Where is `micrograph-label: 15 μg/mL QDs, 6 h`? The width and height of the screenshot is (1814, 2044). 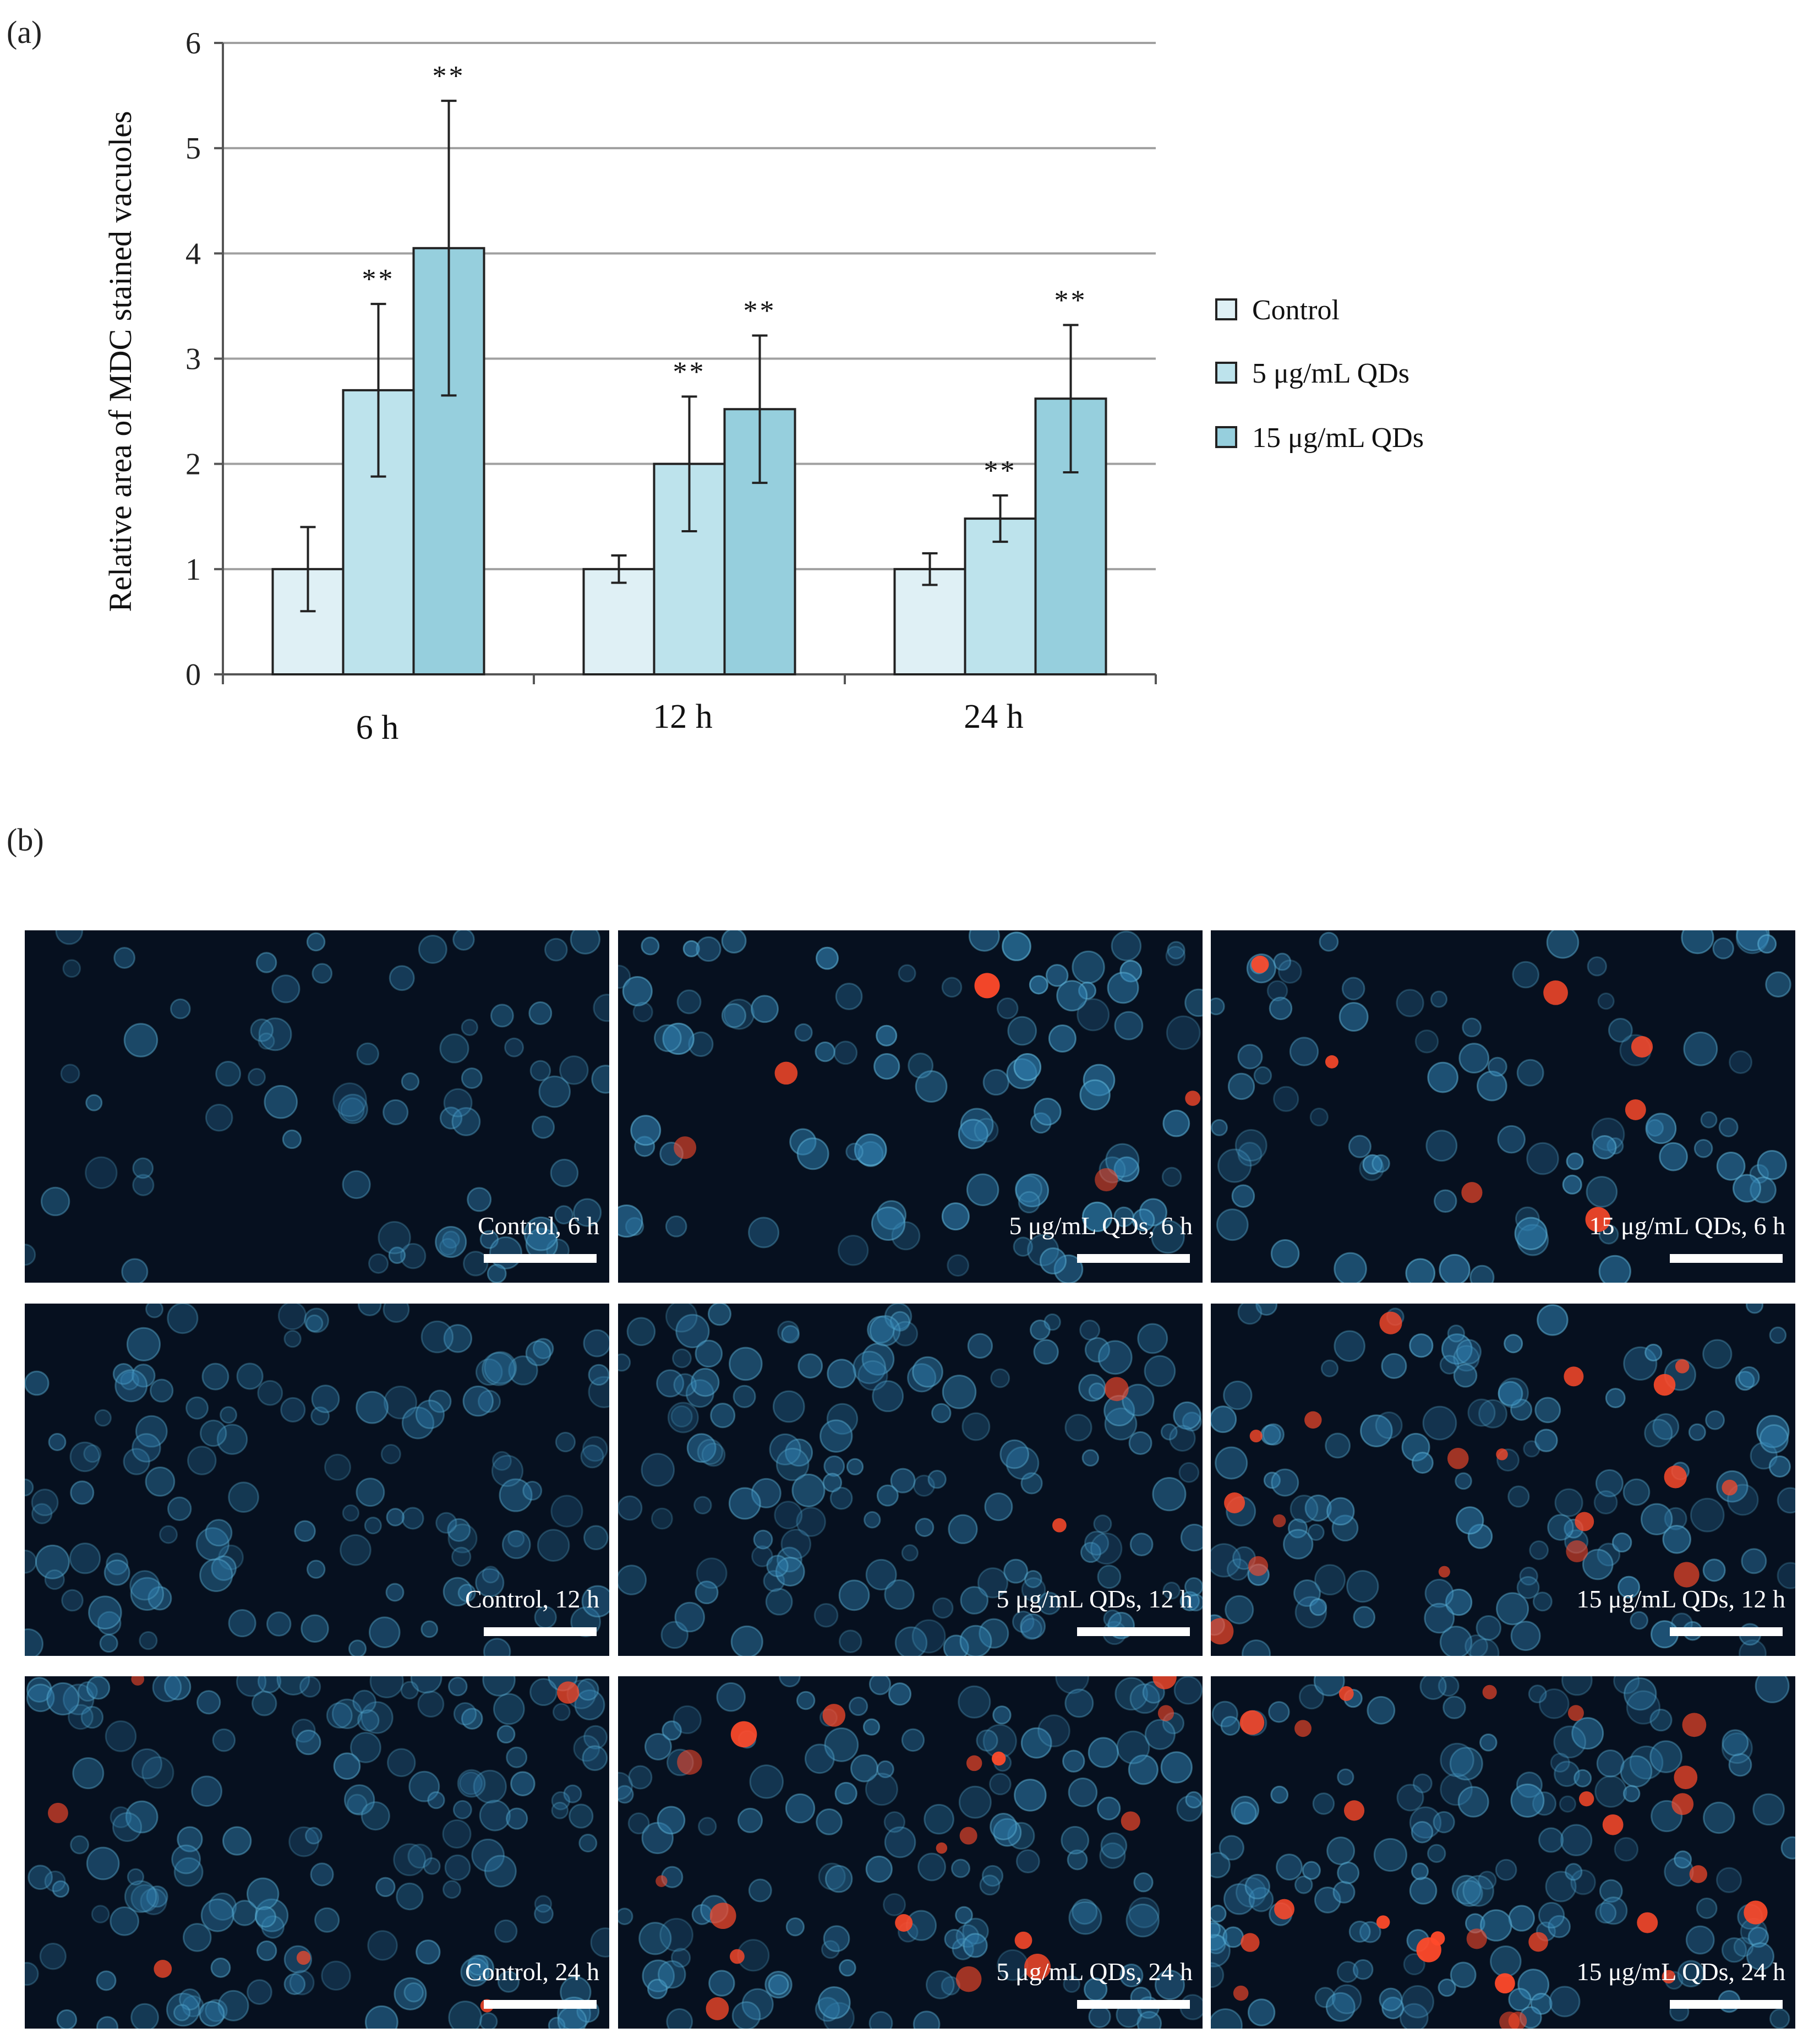
micrograph-label: 15 μg/mL QDs, 6 h is located at coordinates (1687, 1226).